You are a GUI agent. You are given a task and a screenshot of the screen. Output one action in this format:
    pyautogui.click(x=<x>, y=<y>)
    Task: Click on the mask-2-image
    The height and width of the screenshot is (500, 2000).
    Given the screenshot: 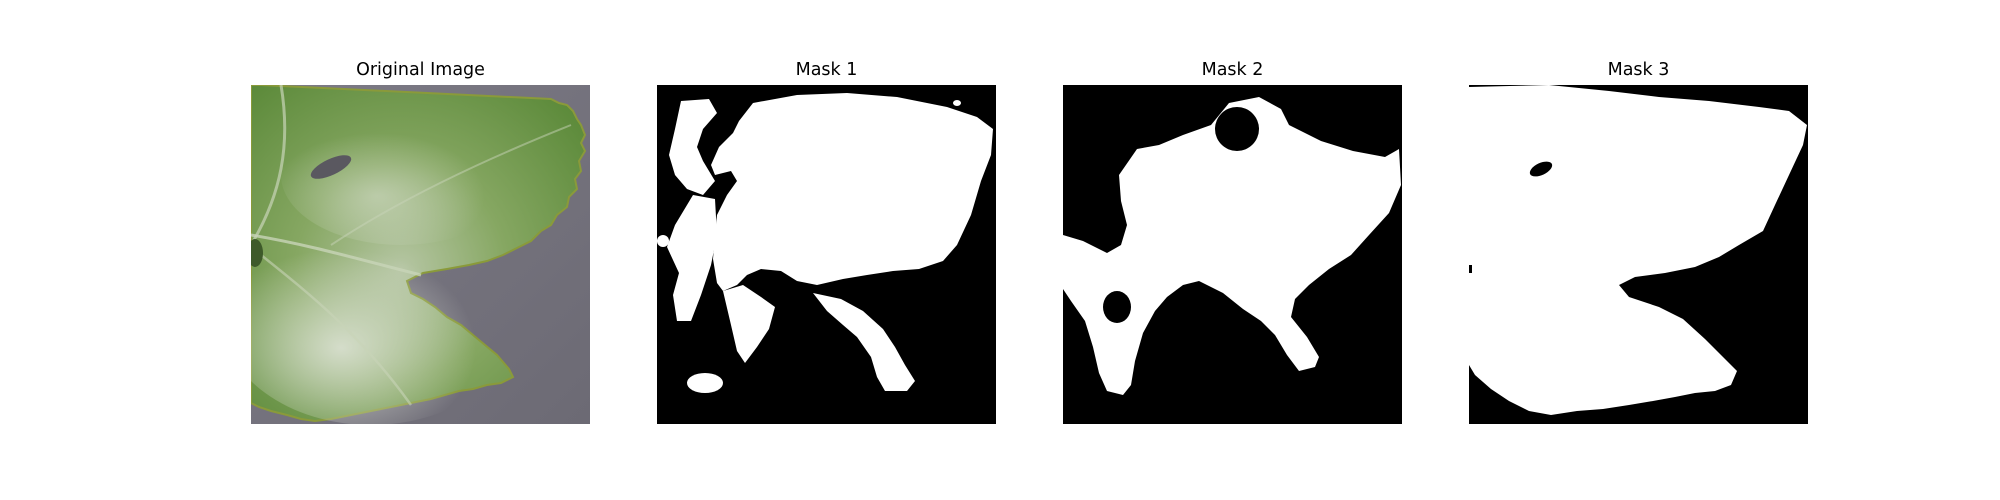 What is the action you would take?
    pyautogui.click(x=1232, y=254)
    